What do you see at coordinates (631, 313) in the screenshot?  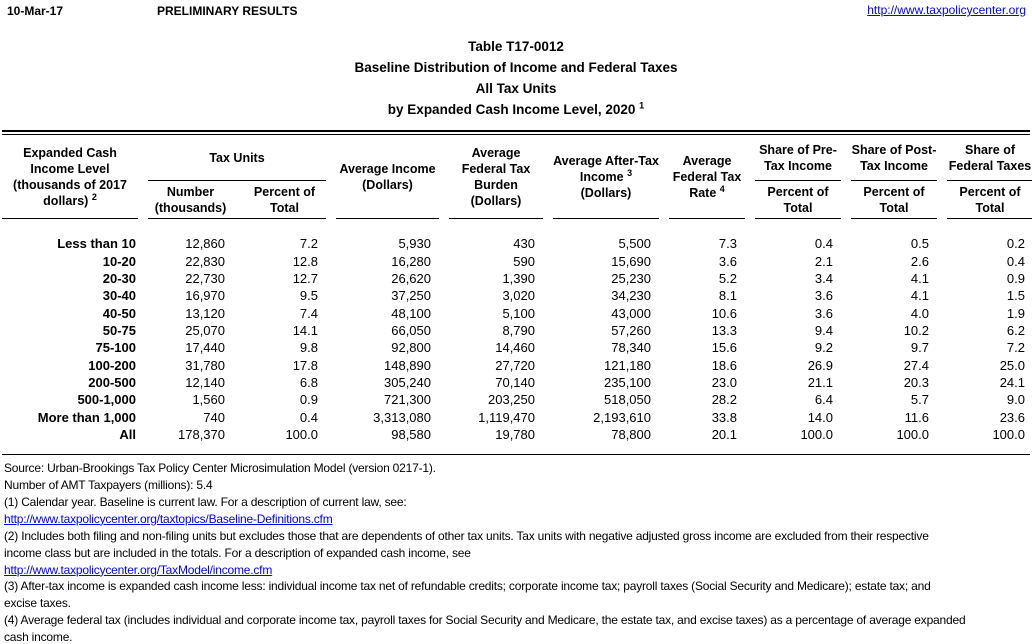 I see `cell-value: 43,000` at bounding box center [631, 313].